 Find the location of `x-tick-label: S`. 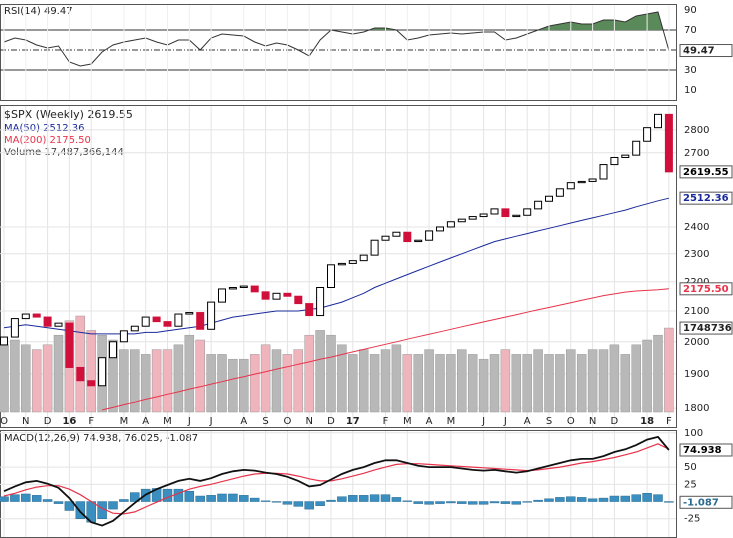

x-tick-label: S is located at coordinates (549, 421).